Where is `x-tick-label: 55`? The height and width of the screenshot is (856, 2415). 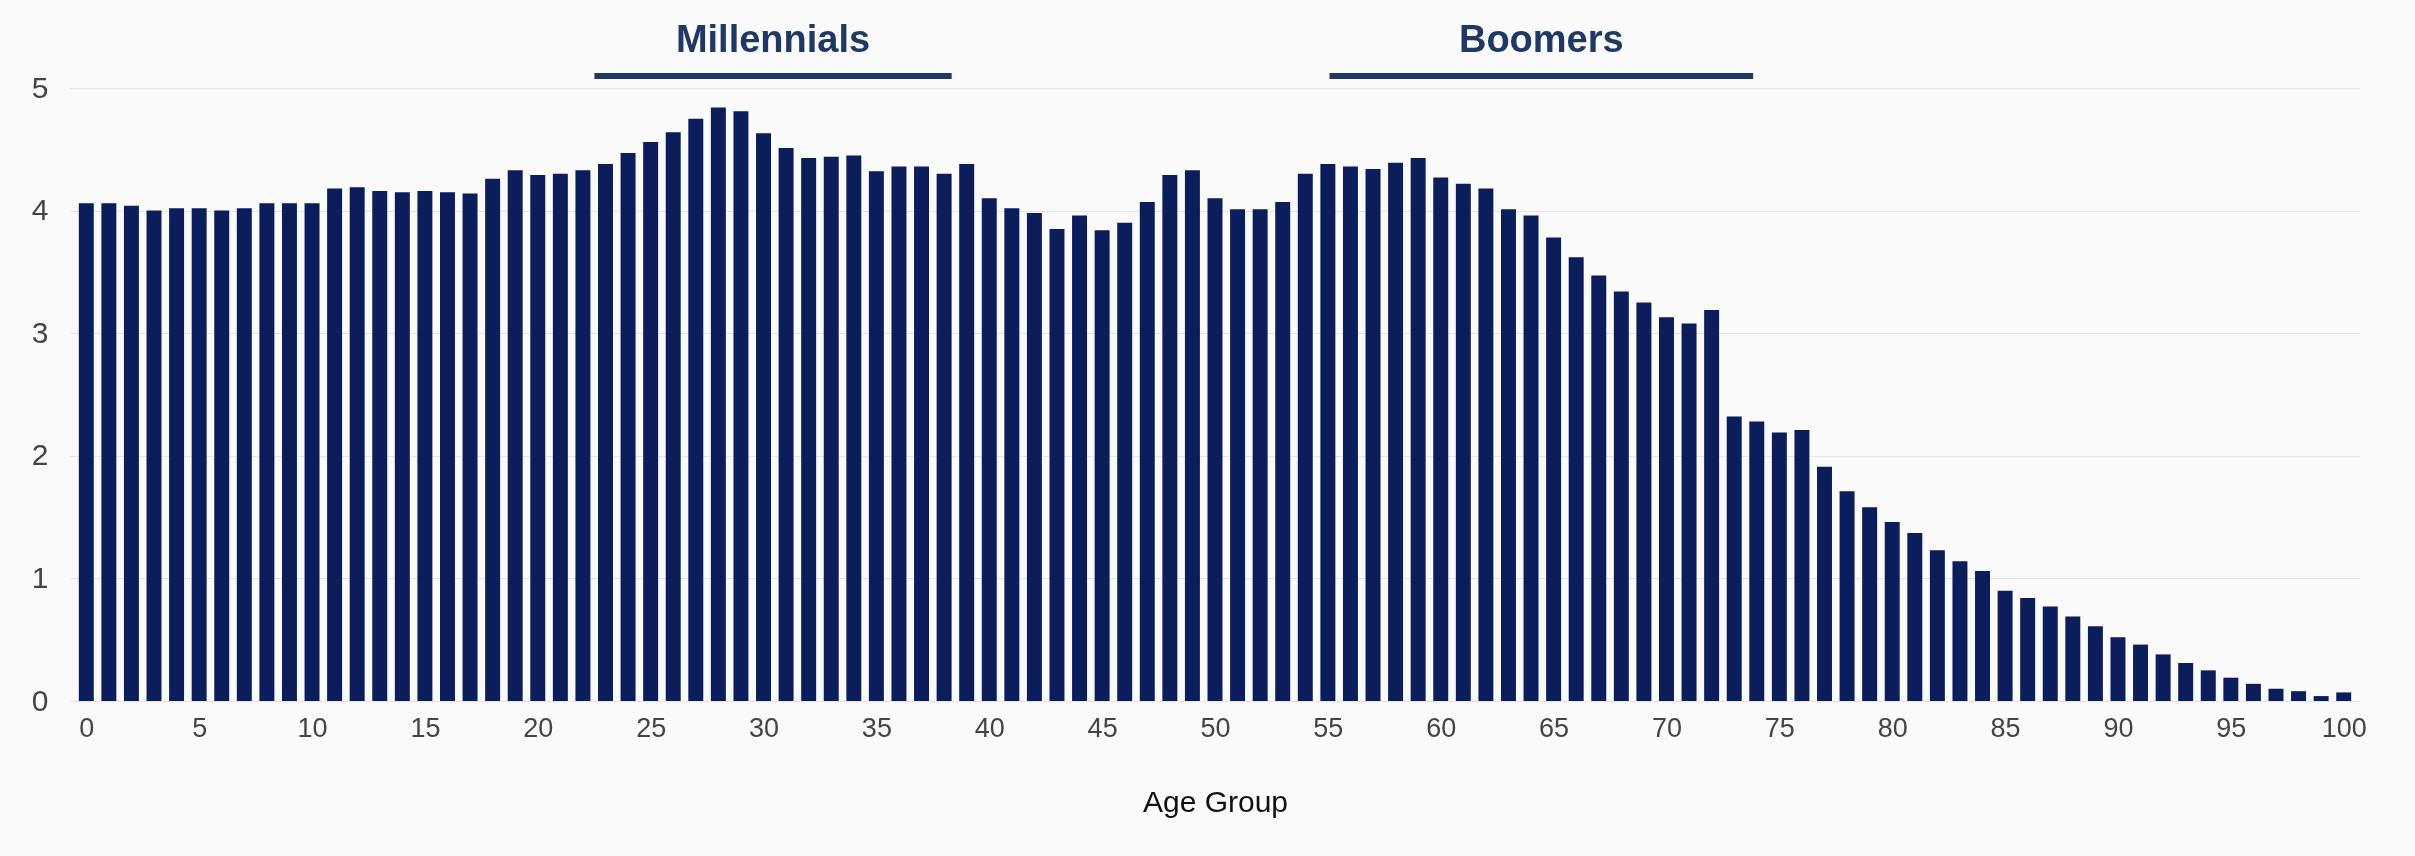 x-tick-label: 55 is located at coordinates (1328, 727).